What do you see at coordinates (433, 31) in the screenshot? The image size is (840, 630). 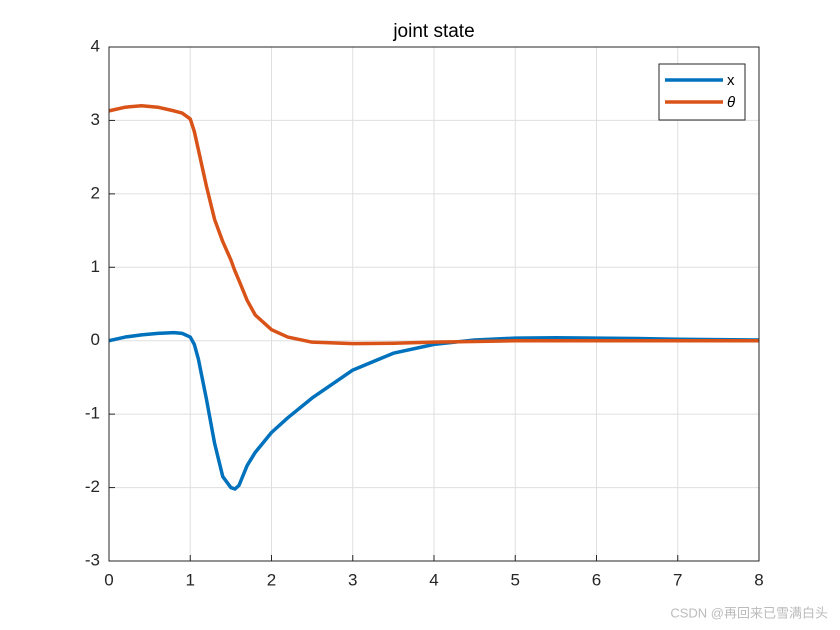 I see `chart-title: joint state` at bounding box center [433, 31].